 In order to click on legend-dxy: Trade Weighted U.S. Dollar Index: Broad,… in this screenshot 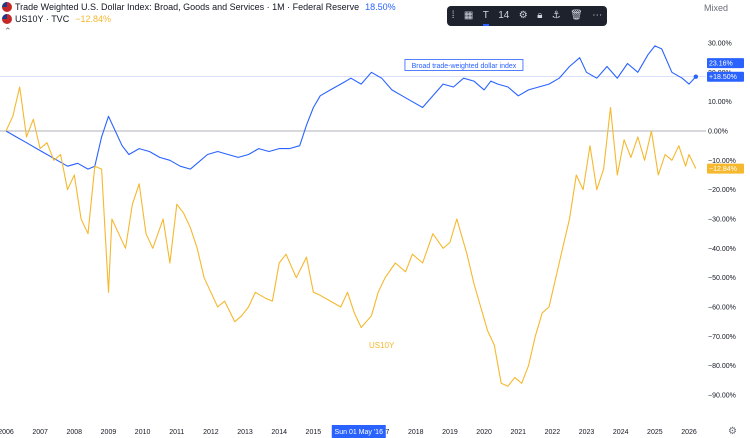, I will do `click(198, 7)`.